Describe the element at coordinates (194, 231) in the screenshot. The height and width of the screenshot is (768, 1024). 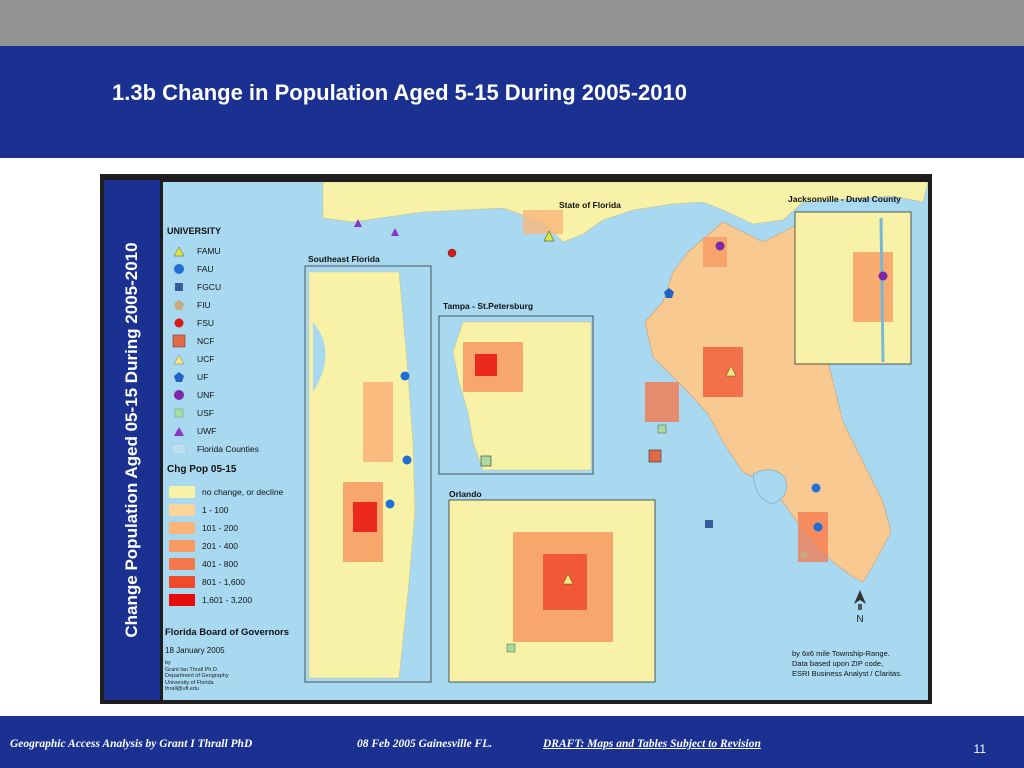
I see `legend-university-title: UNIVERSITY` at that location.